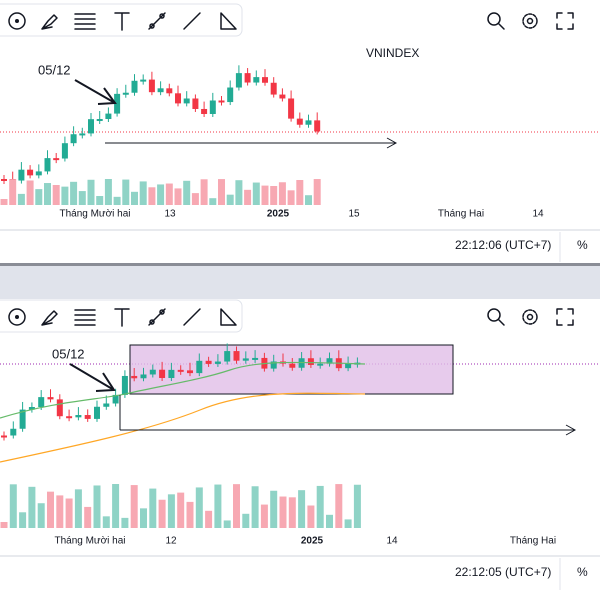  I want to click on panel-divider, so click(300, 264).